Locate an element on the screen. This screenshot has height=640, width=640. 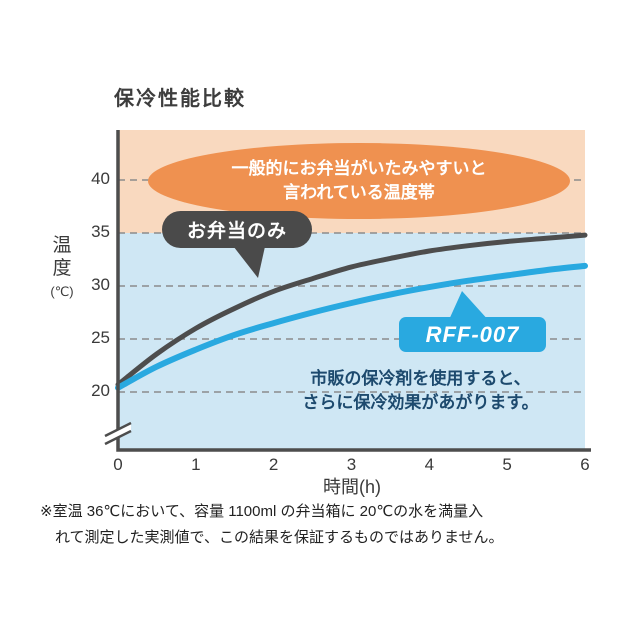
product-badge: RFF-007 is located at coordinates (472, 334).